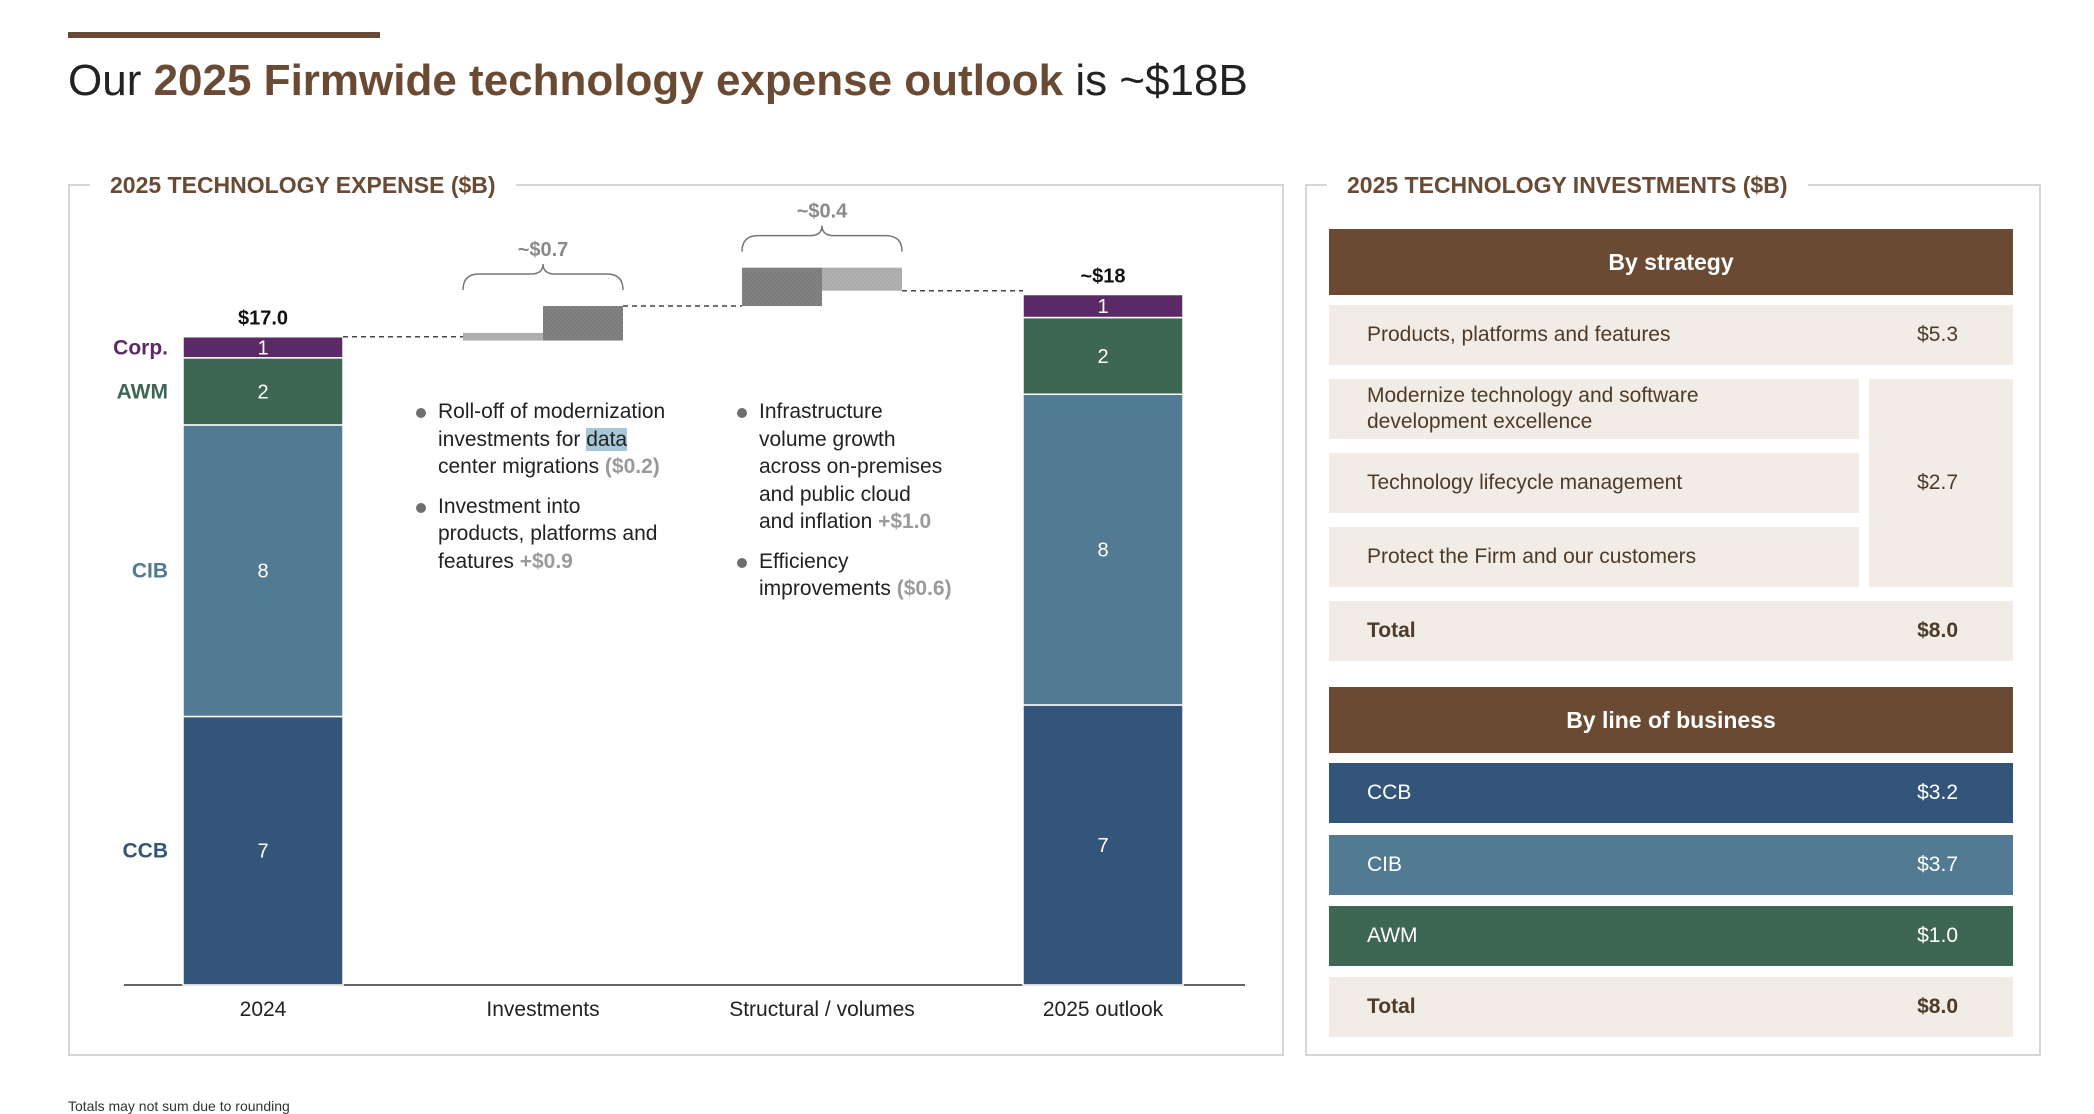 This screenshot has width=2094, height=1114. What do you see at coordinates (1567, 185) in the screenshot?
I see `investments-panel-title: 2025 TECHNOLOGY INVESTMENTS ($B)` at bounding box center [1567, 185].